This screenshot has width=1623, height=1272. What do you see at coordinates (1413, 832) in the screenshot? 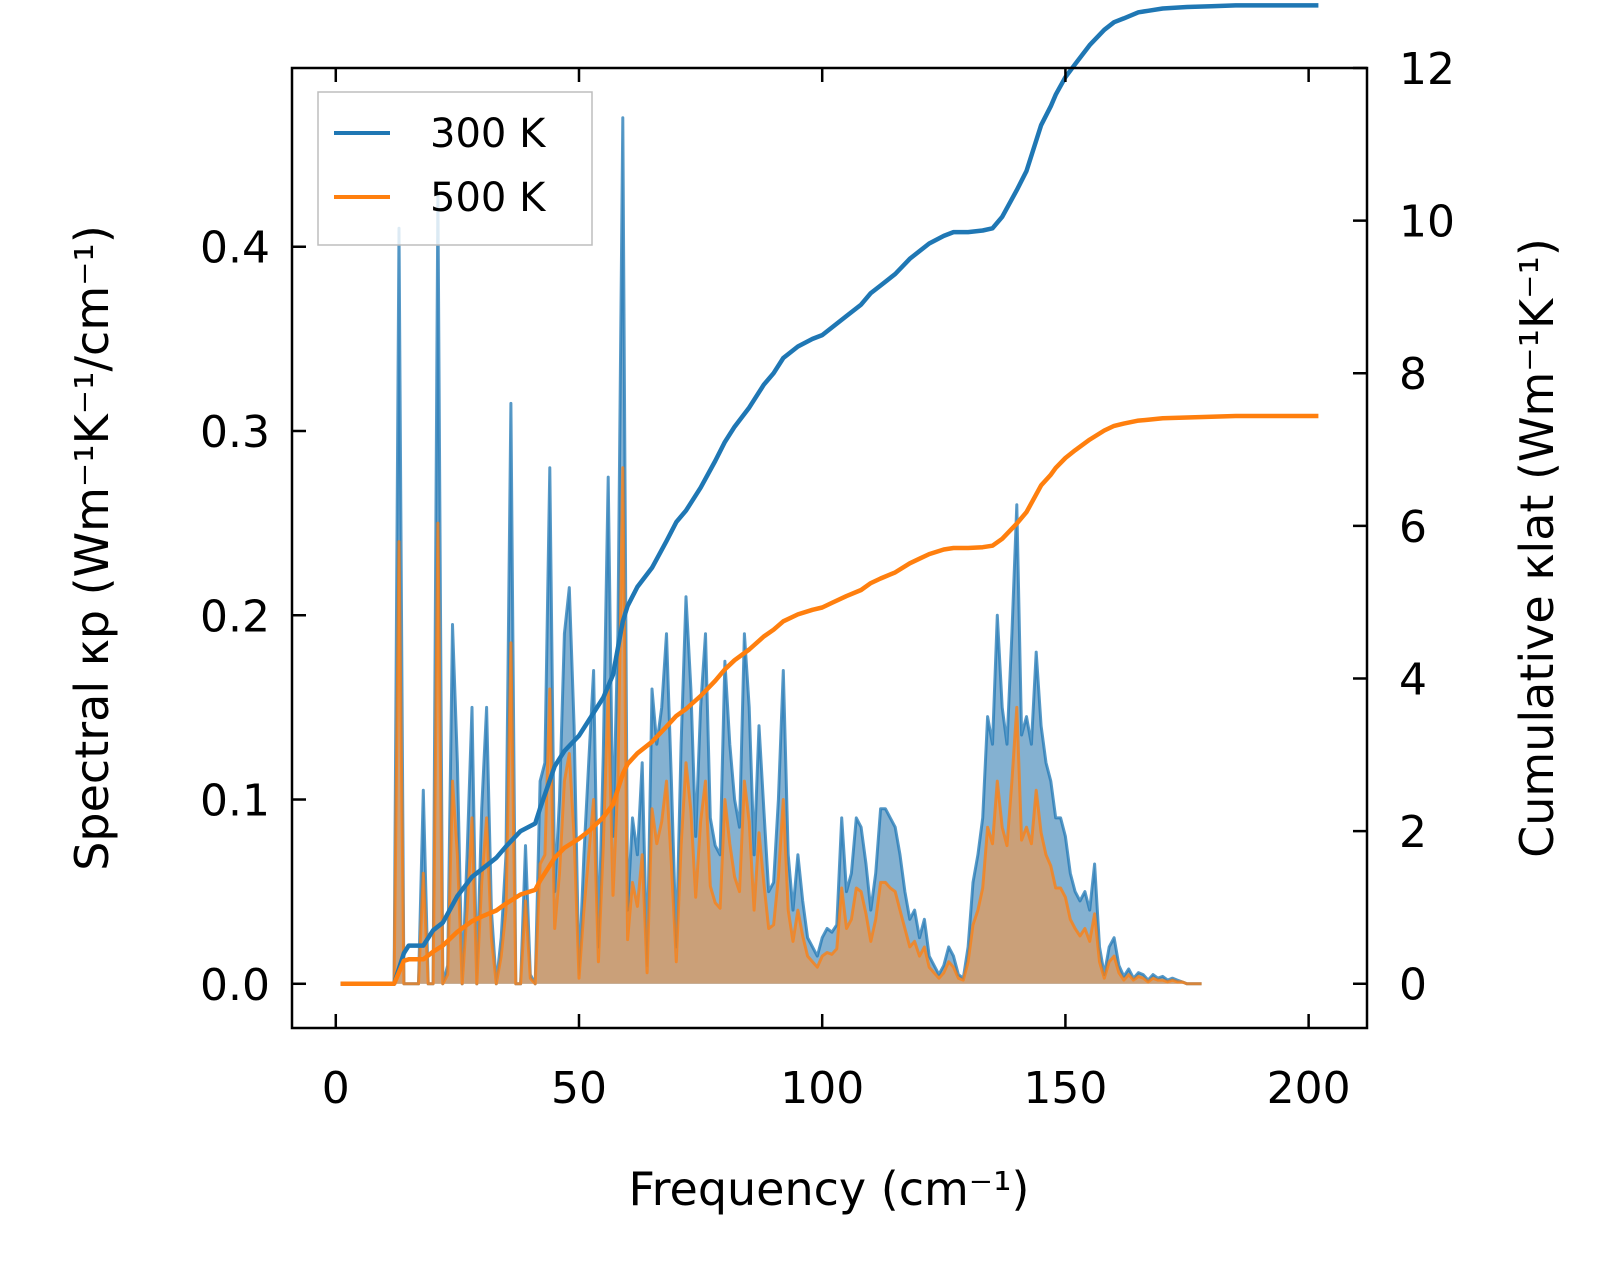
I see `y-tick-right-label: 2` at bounding box center [1413, 832].